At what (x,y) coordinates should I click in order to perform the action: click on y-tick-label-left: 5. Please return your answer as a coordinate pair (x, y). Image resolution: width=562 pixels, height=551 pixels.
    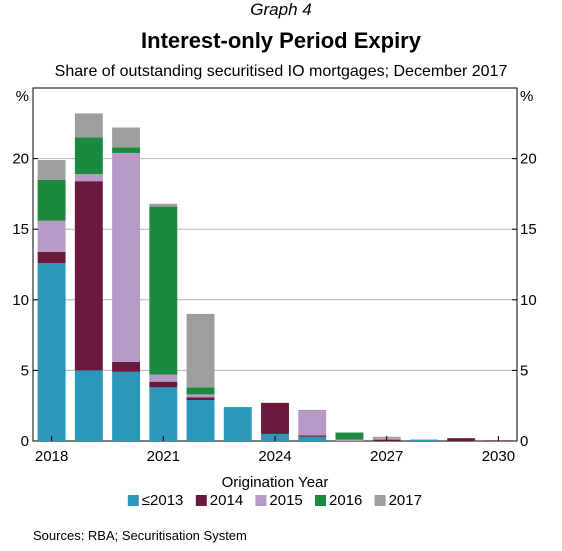
    Looking at the image, I should click on (25, 370).